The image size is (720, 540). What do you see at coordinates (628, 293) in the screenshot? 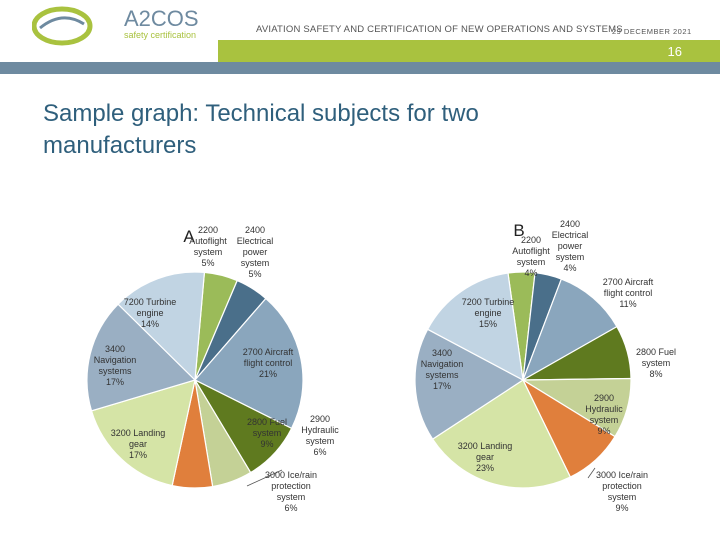
I see `pie-b-label-2: 2700 Aircraft flight control 11%` at bounding box center [628, 293].